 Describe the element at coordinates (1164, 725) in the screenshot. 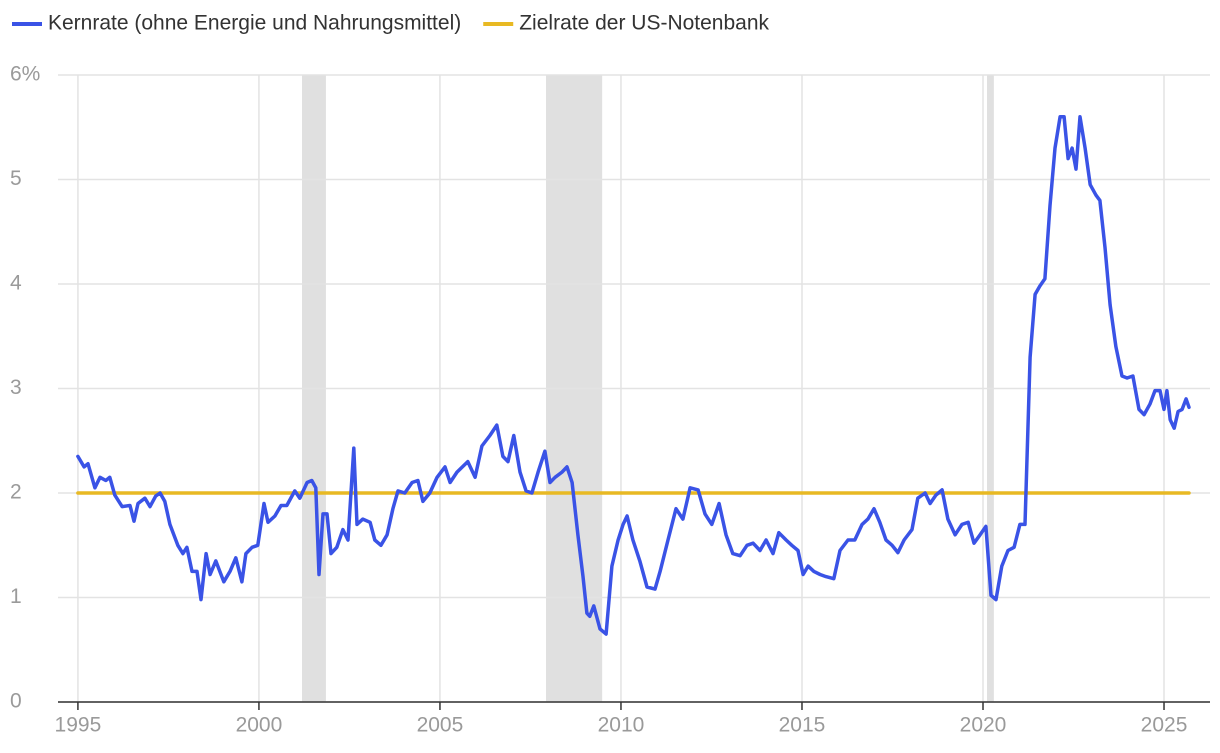

I see `x-tick-label: 2025` at that location.